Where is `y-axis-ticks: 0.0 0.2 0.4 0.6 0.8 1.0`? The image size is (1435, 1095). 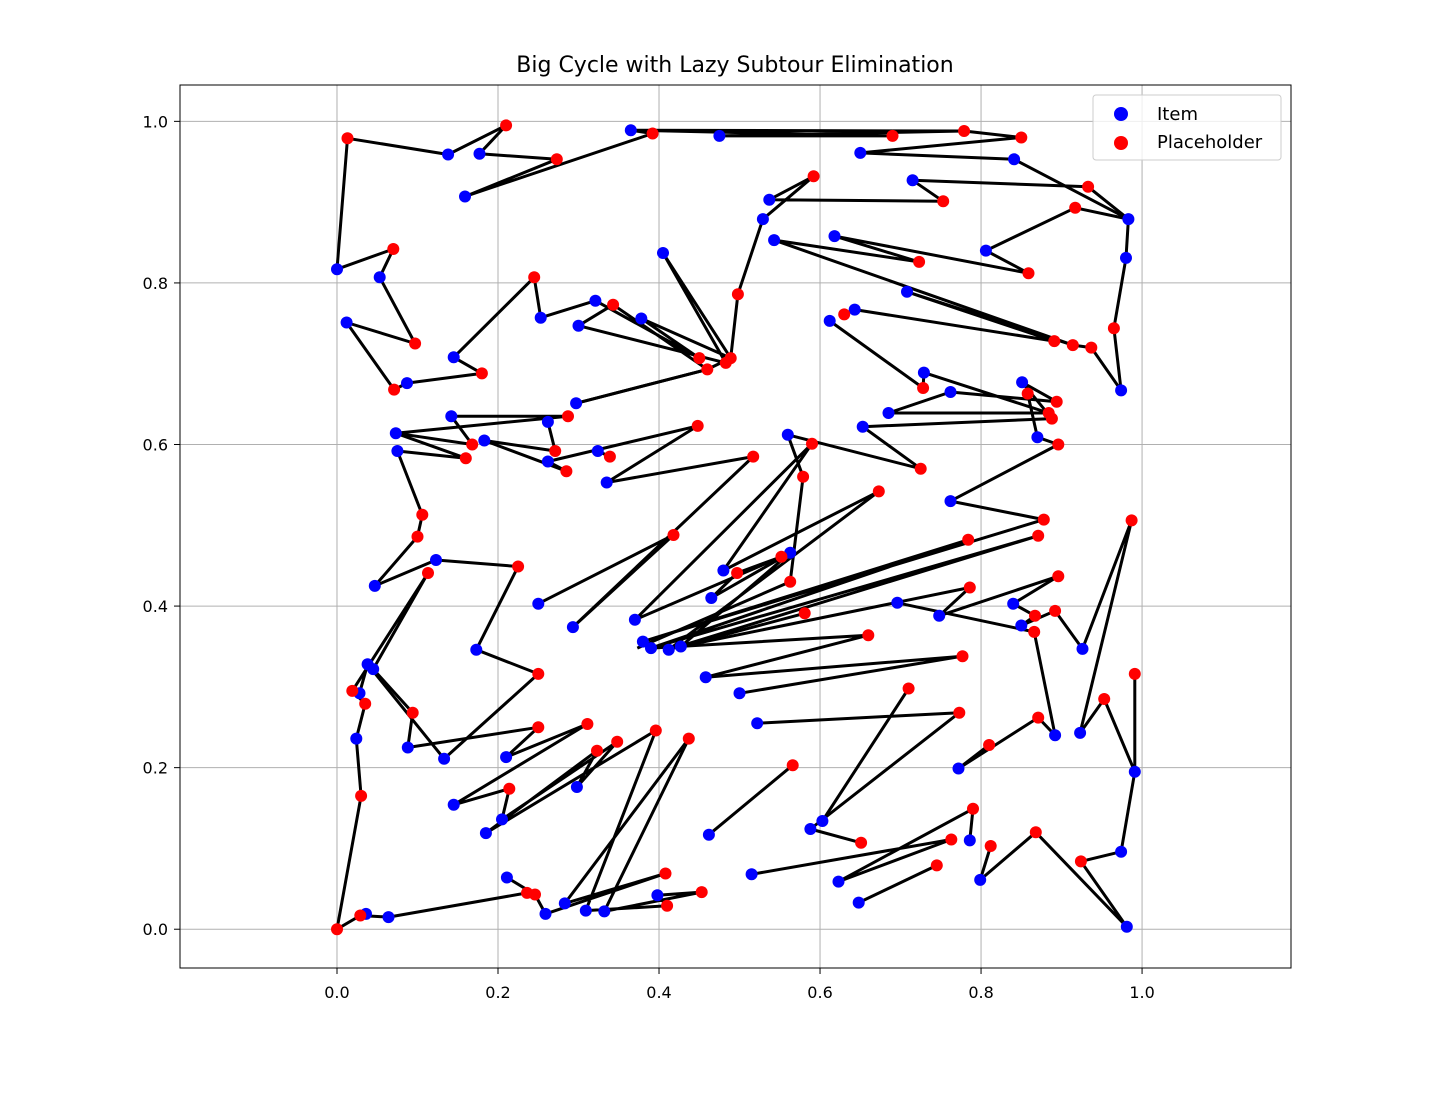
y-axis-ticks: 0.0 0.2 0.4 0.6 0.8 1.0 is located at coordinates (161, 525).